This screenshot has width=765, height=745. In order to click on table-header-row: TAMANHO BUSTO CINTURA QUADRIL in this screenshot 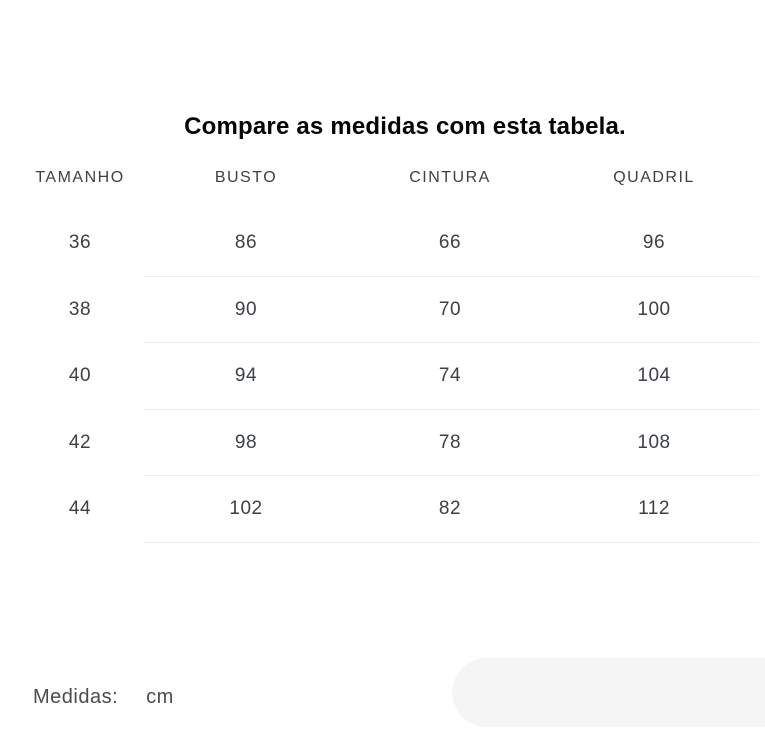, I will do `click(370, 178)`.